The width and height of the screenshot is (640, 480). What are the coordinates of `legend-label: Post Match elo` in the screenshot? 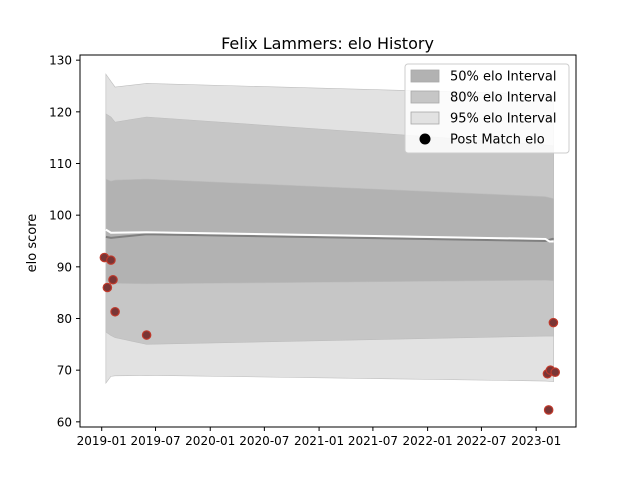 It's located at (497, 140).